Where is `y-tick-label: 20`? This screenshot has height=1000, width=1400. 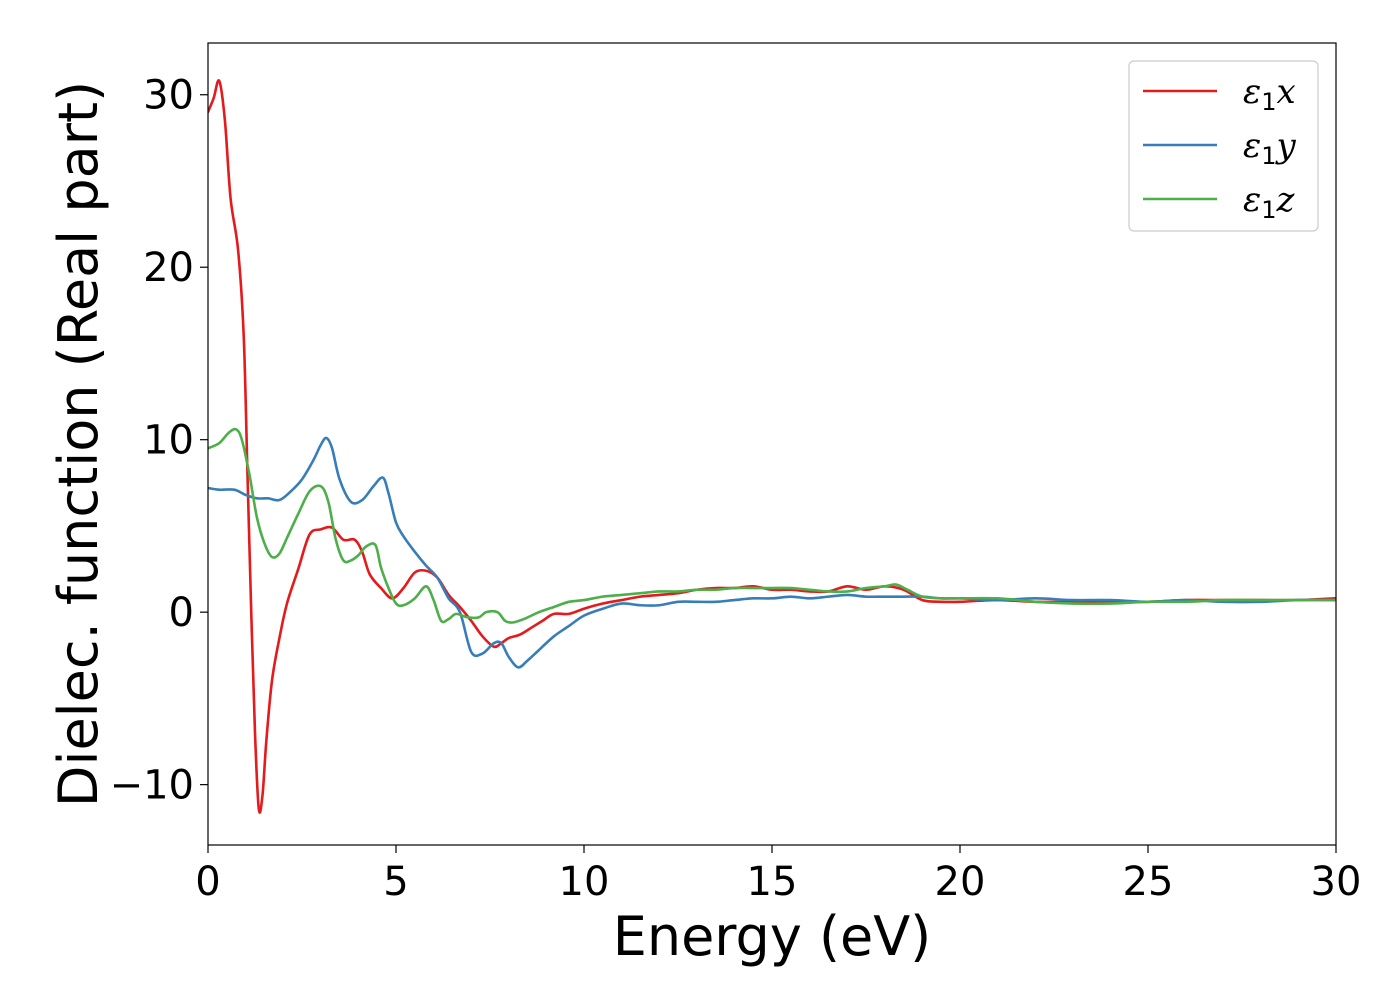 y-tick-label: 20 is located at coordinates (168, 268).